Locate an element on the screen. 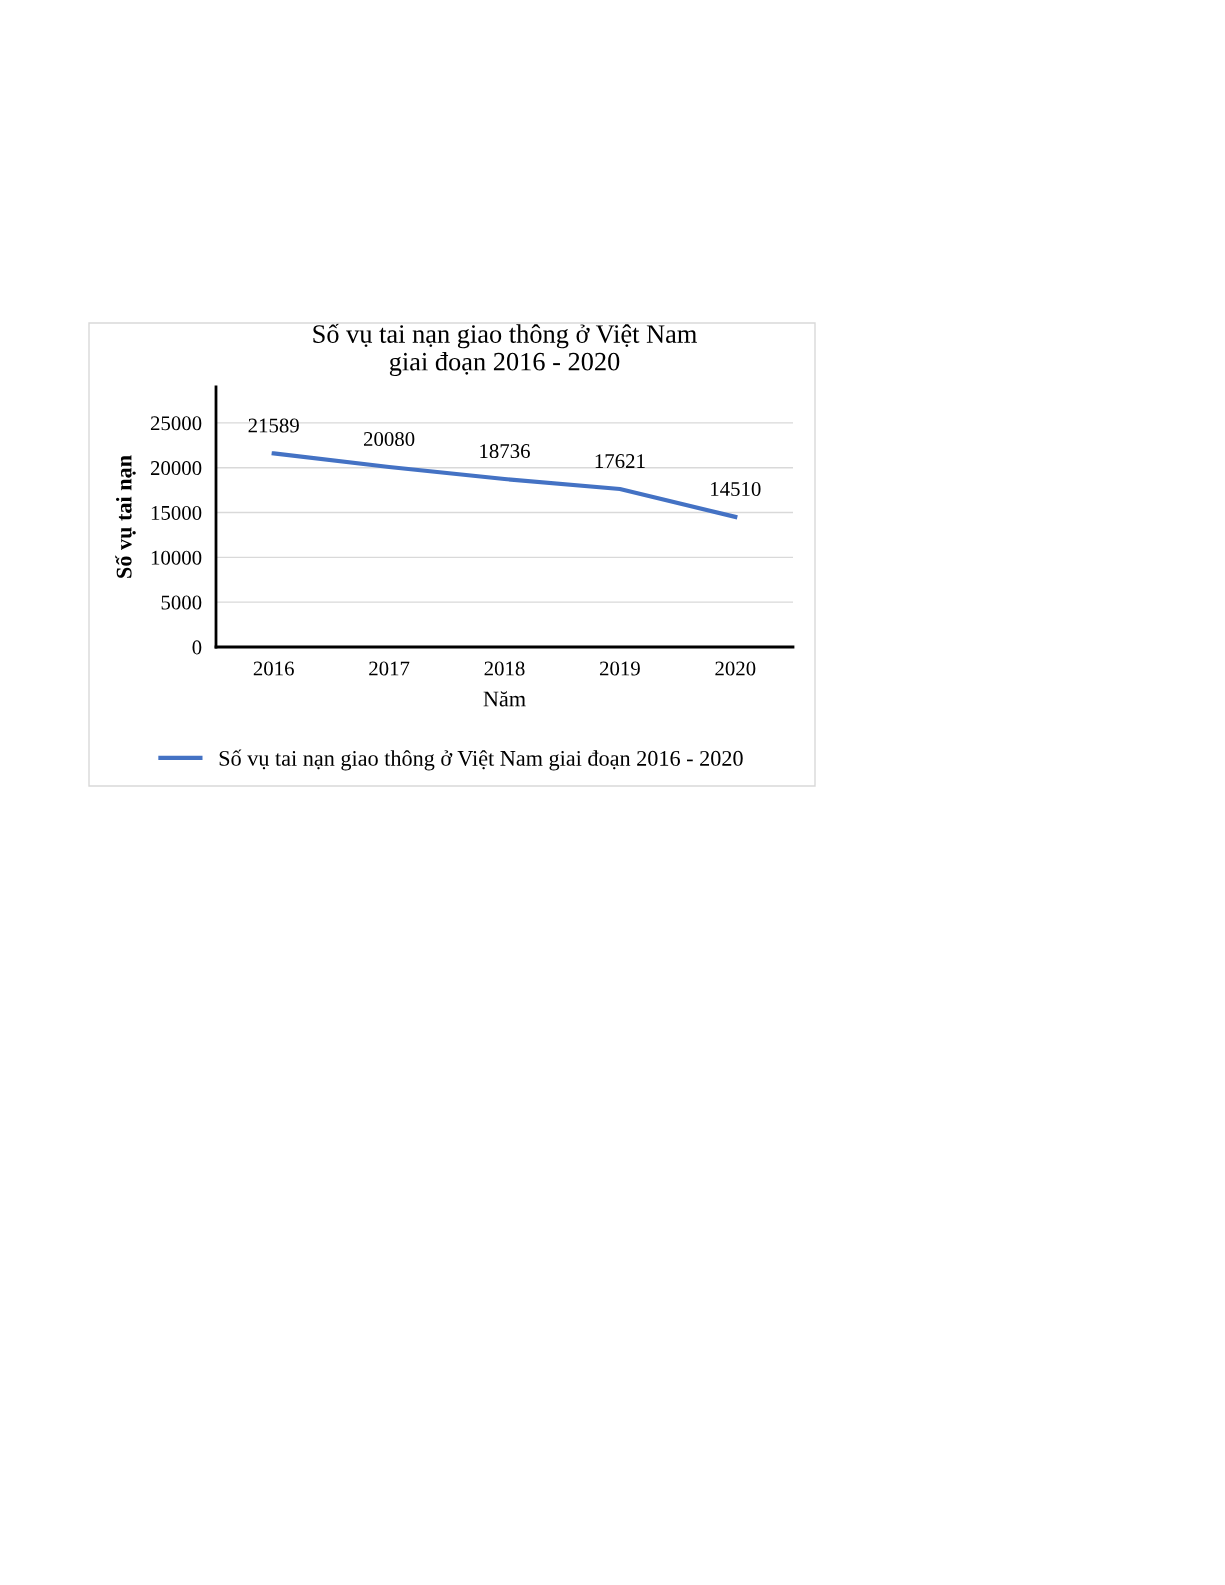 The height and width of the screenshot is (1585, 1225). x-tick-label: 2019 is located at coordinates (619, 668).